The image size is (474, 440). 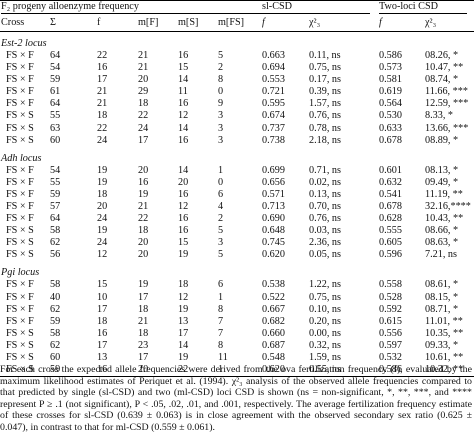 What do you see at coordinates (143, 182) in the screenshot?
I see `mf-cell: 16` at bounding box center [143, 182].